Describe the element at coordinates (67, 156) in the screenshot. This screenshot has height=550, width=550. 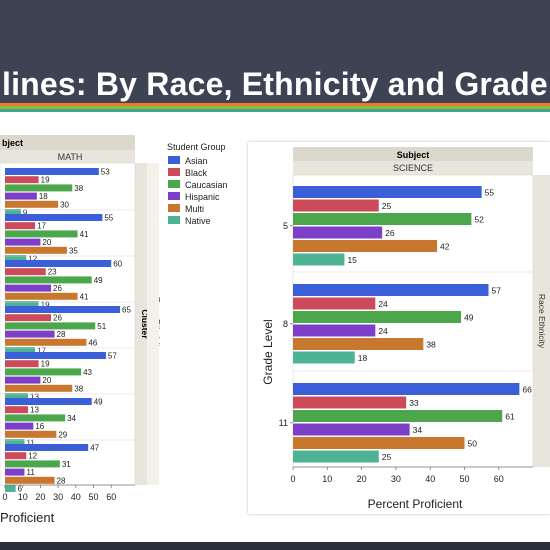
I see `subject-value-bar` at that location.